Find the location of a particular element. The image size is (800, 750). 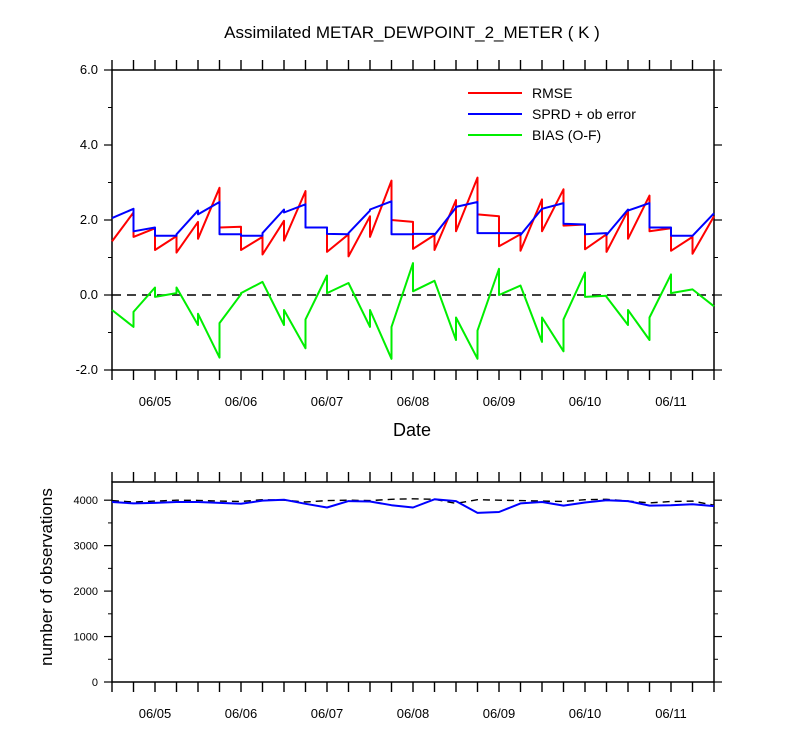

bottom-series-group is located at coordinates (413, 506).